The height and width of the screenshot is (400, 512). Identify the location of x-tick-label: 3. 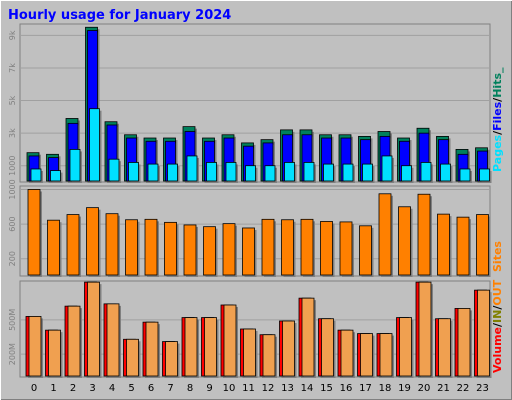
(92, 388).